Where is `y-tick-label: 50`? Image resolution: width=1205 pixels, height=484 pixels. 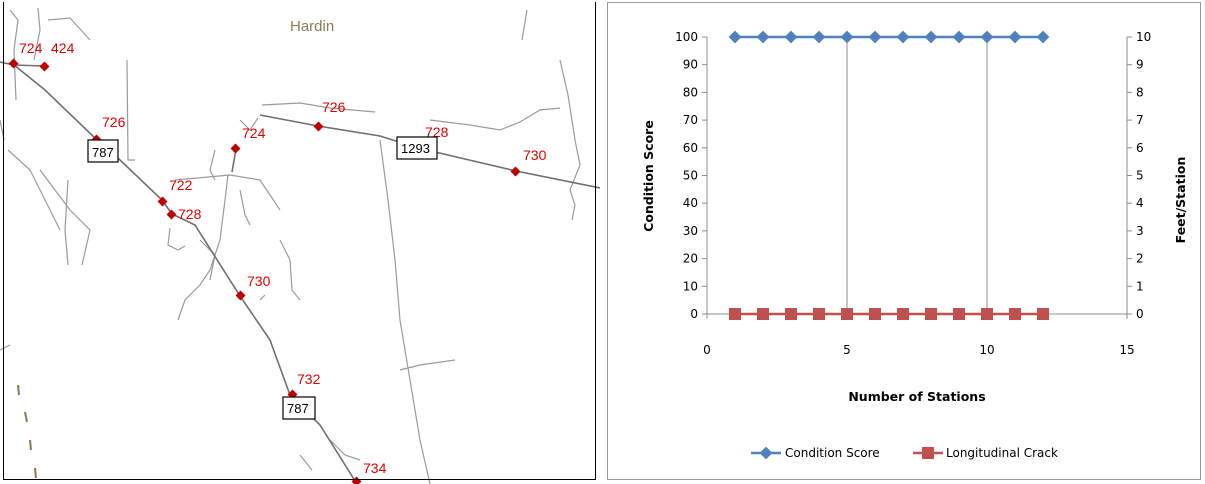
y-tick-label: 50 is located at coordinates (690, 176).